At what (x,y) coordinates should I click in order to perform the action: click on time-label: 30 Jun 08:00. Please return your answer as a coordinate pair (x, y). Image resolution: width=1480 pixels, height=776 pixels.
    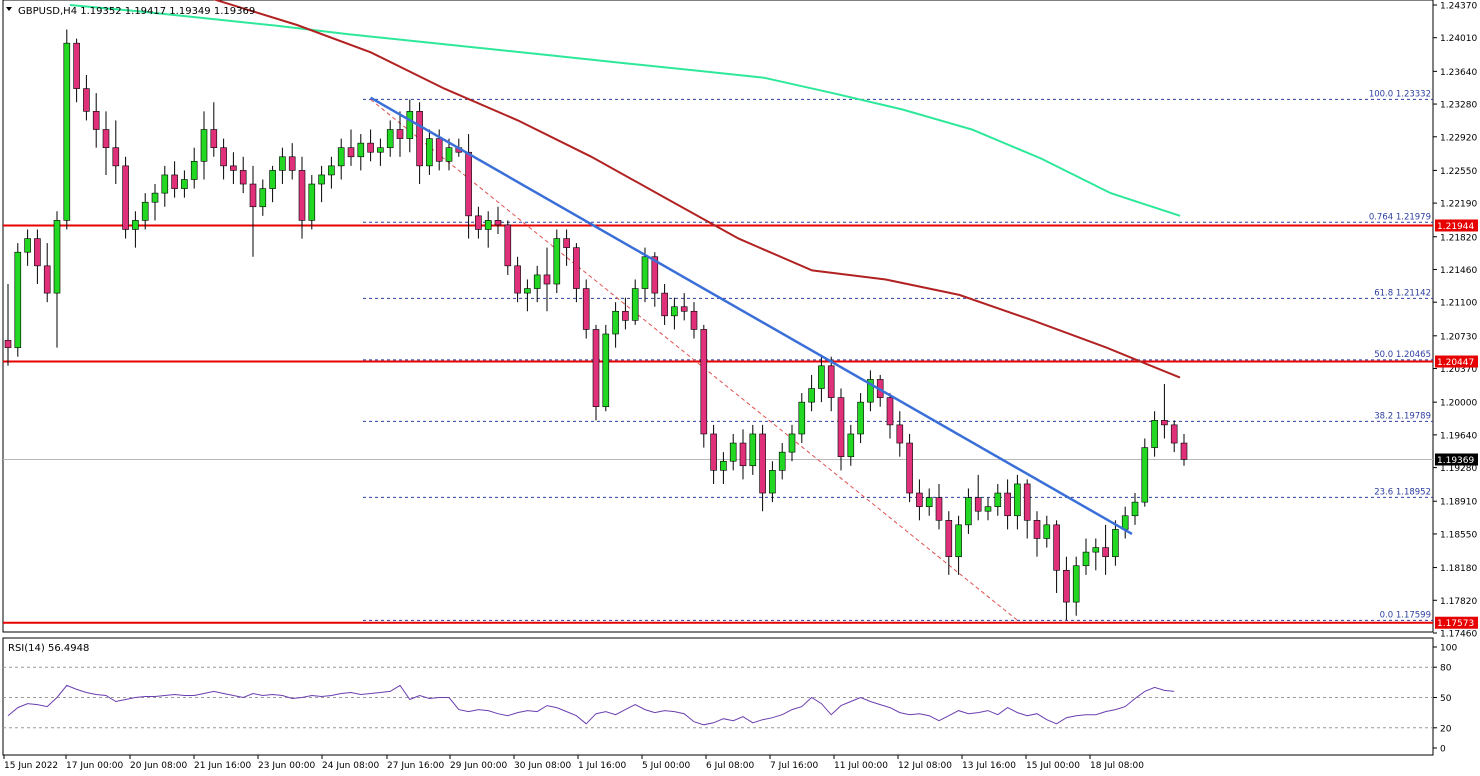
    Looking at the image, I should click on (542, 766).